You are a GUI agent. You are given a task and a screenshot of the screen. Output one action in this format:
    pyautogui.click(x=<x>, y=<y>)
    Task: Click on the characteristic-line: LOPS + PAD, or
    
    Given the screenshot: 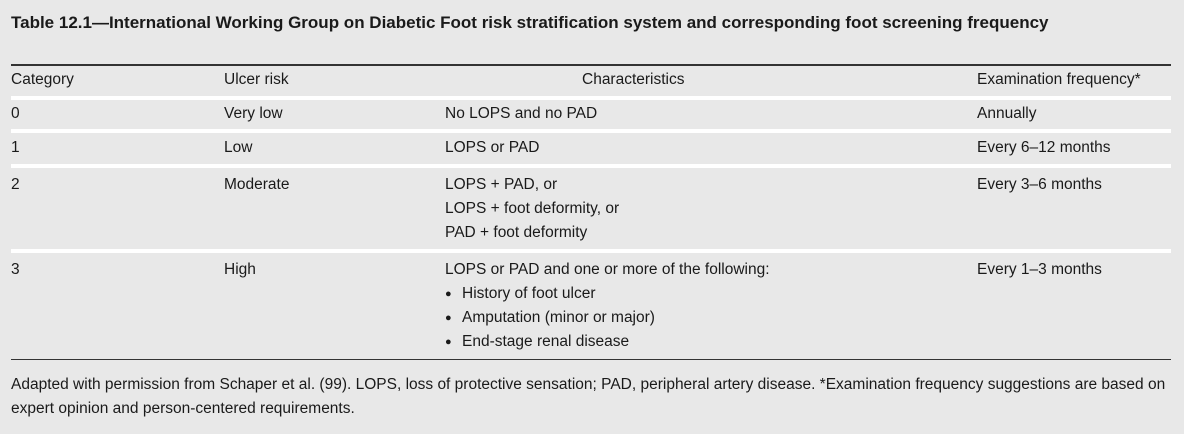 What is the action you would take?
    pyautogui.click(x=501, y=184)
    